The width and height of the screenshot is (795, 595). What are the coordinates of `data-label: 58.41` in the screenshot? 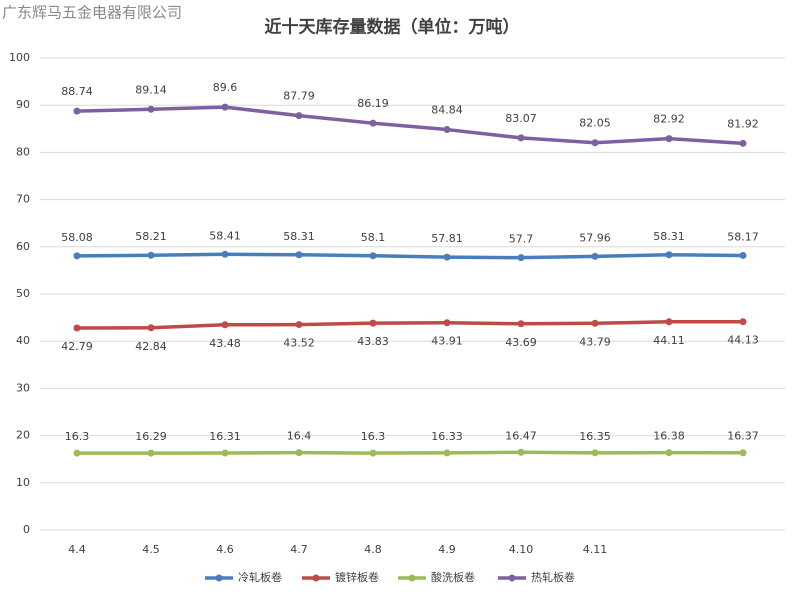 It's located at (225, 235).